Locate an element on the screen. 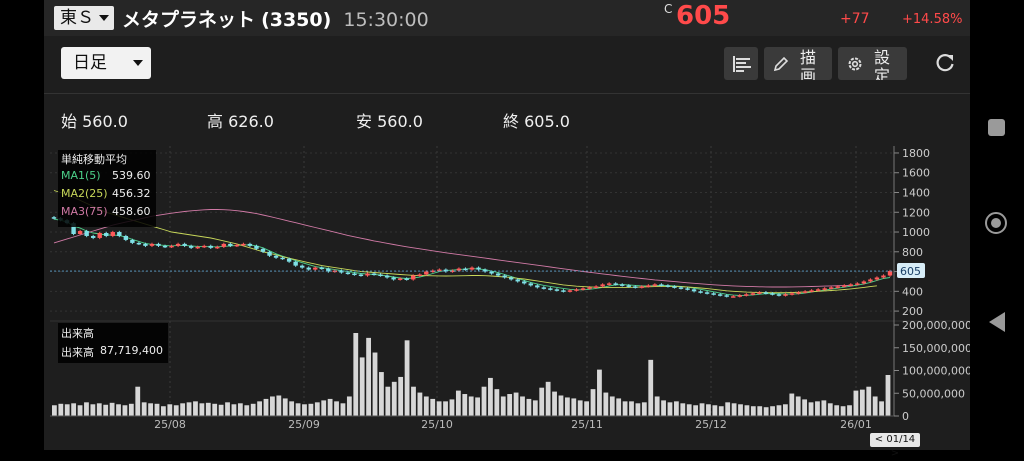 This screenshot has height=461, width=1024. recent-apps-icon is located at coordinates (996, 127).